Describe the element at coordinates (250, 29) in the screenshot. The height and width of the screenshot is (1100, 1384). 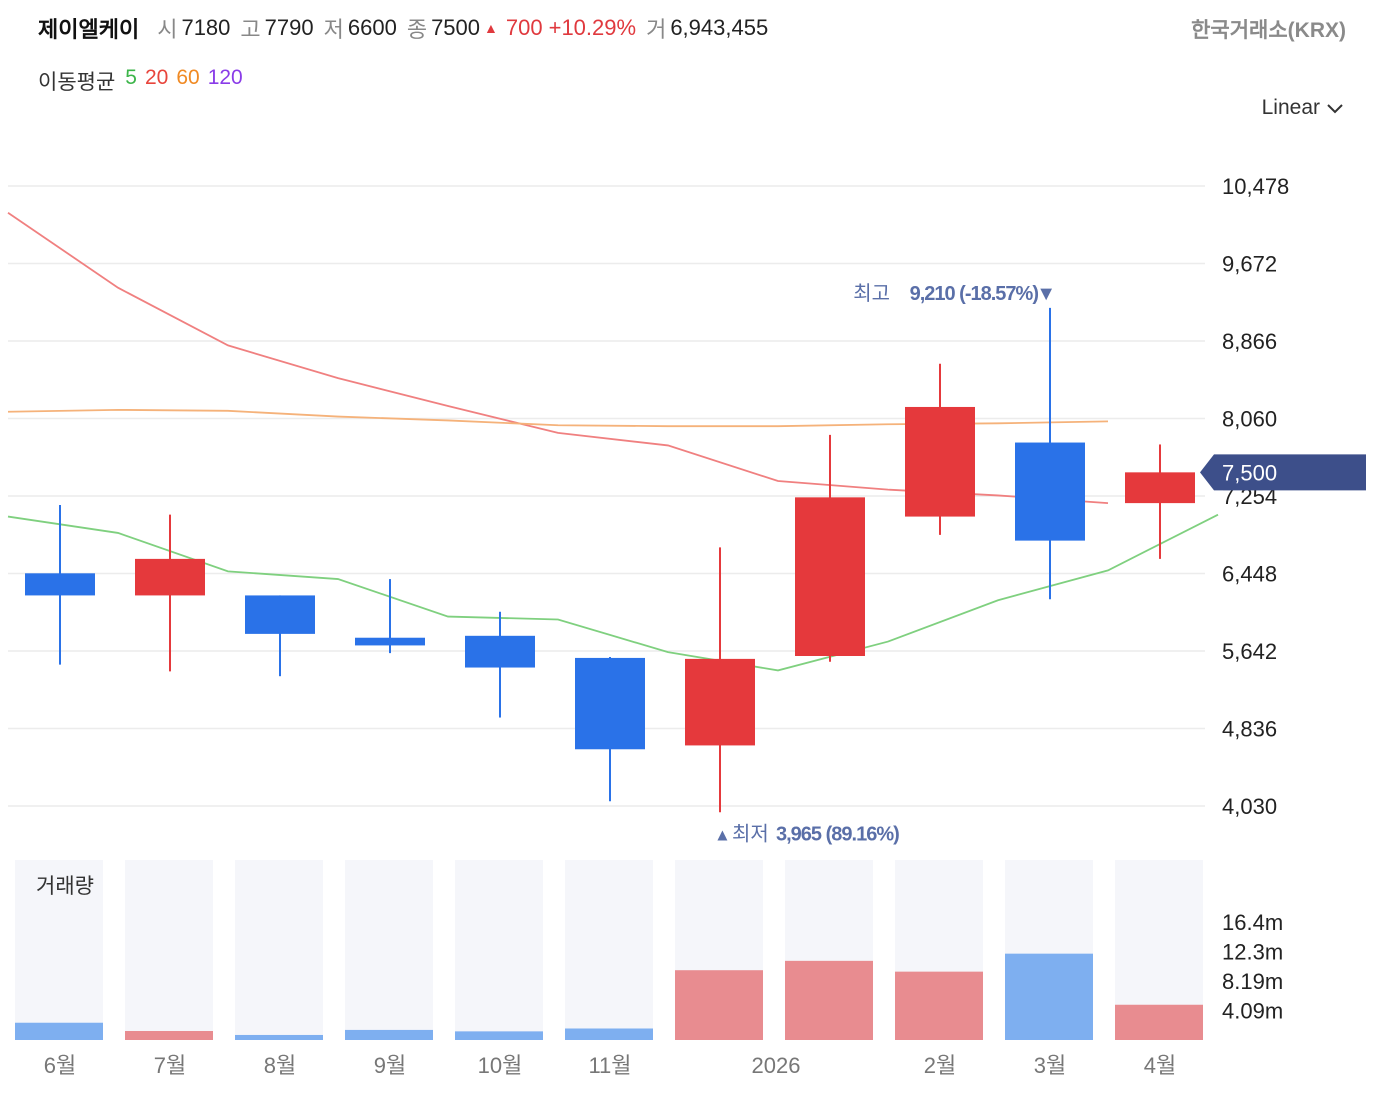
I see `high-label: 고` at that location.